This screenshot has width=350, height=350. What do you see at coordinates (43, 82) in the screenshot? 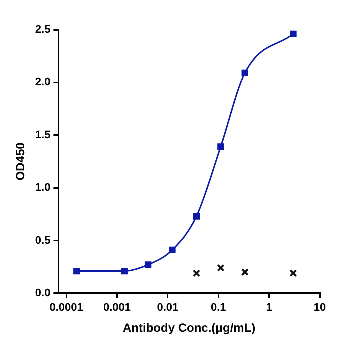
I see `y-tick-label: 2.0` at bounding box center [43, 82].